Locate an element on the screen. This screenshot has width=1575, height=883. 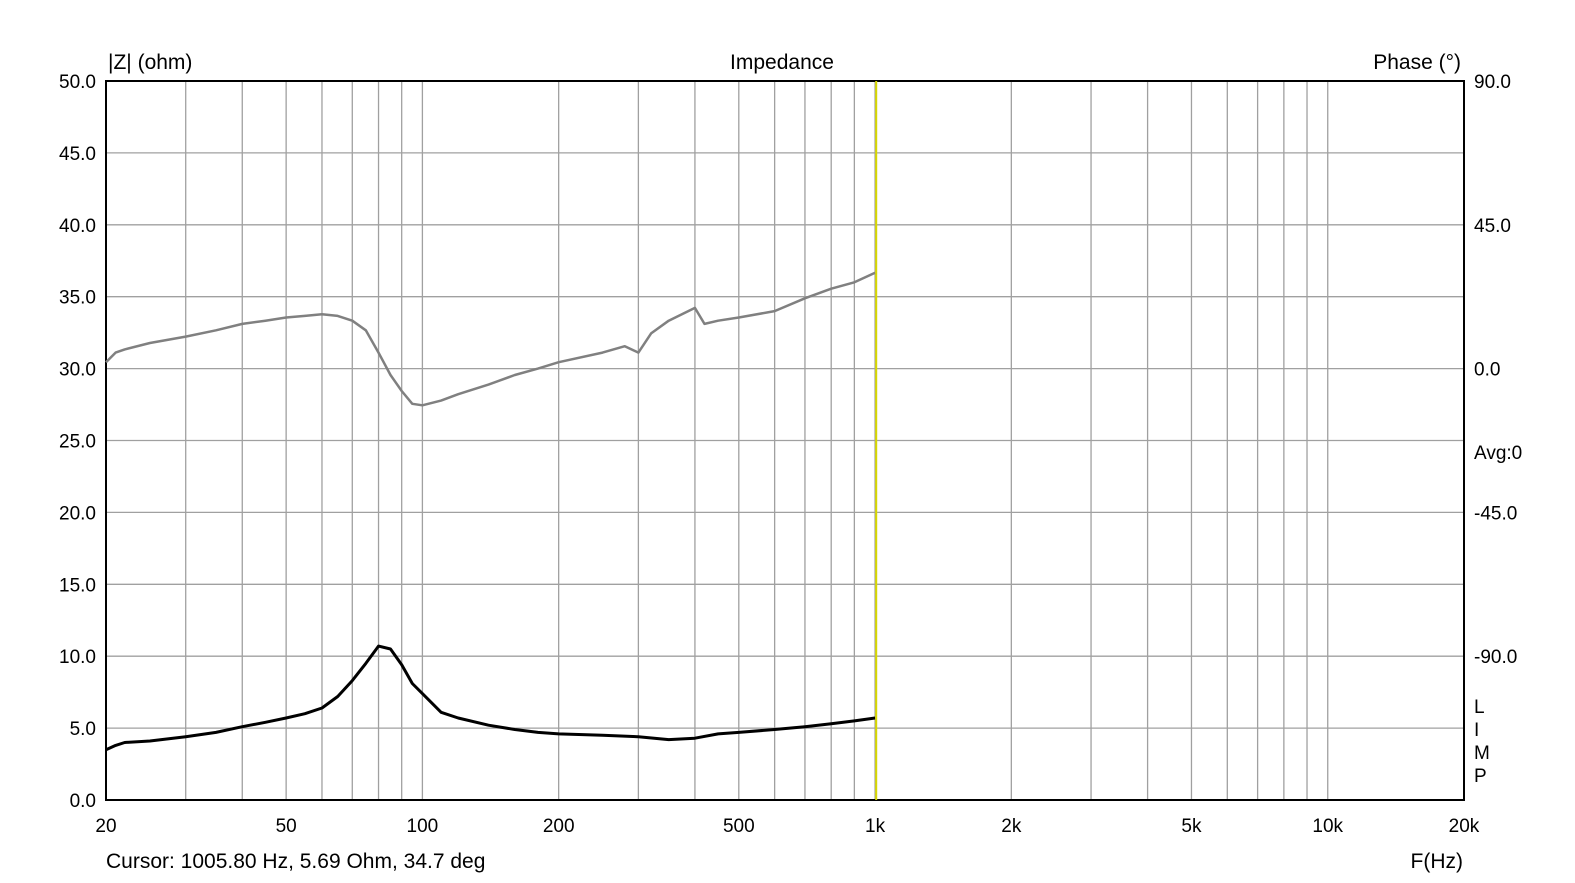
x-tick-label: 5k is located at coordinates (1191, 826).